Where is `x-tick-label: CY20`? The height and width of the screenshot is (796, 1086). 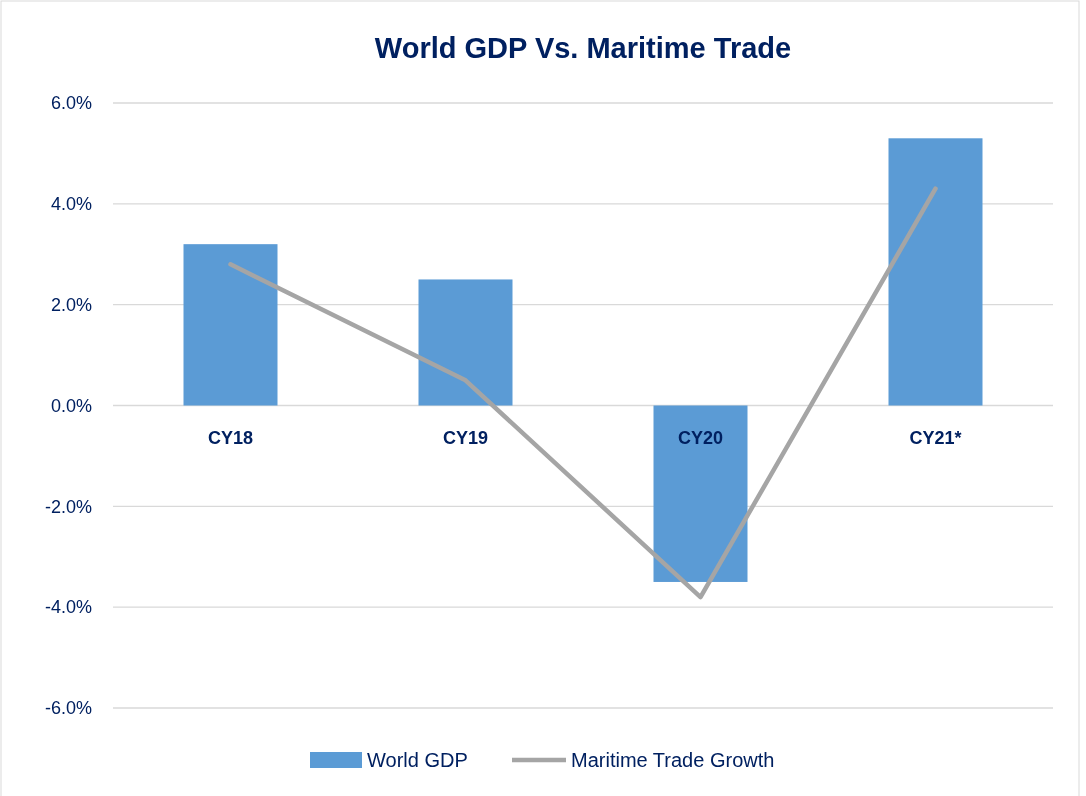
x-tick-label: CY20 is located at coordinates (700, 437).